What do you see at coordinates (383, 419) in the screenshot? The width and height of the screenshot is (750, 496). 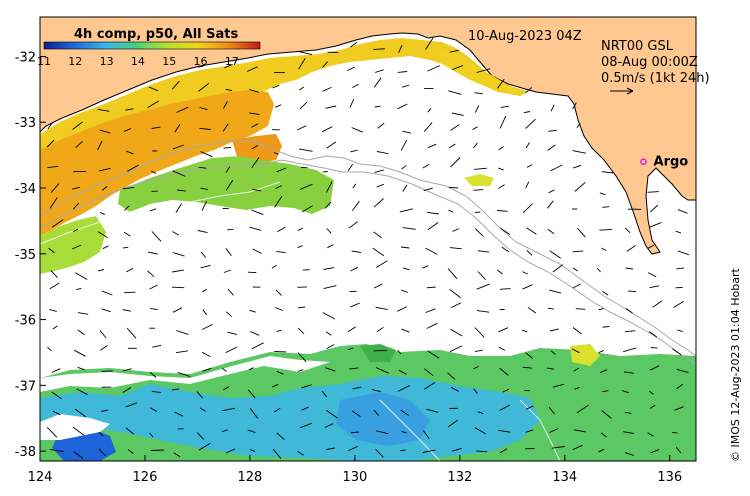 I see `sst-blue-patch-middle` at bounding box center [383, 419].